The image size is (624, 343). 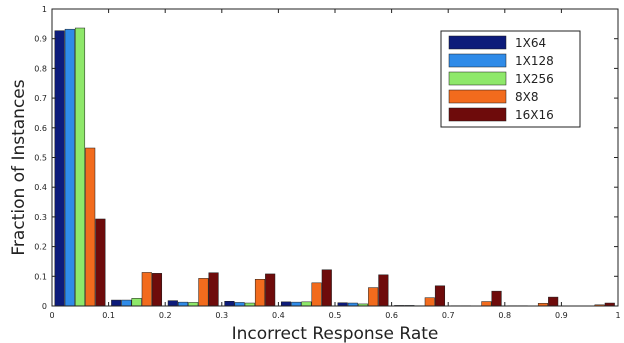 What do you see at coordinates (335, 333) in the screenshot?
I see `x-axis-label: Incorrect Response Rate` at bounding box center [335, 333].